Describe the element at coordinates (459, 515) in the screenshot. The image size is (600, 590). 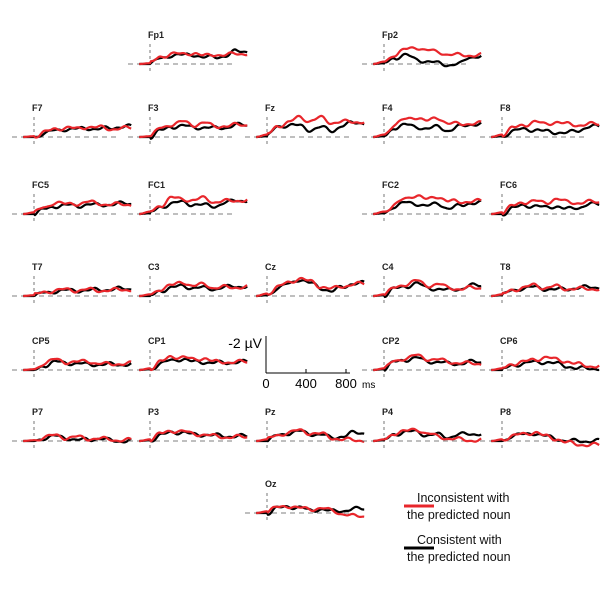
I see `legend-label-inconsistent-line2: the predicted noun` at that location.